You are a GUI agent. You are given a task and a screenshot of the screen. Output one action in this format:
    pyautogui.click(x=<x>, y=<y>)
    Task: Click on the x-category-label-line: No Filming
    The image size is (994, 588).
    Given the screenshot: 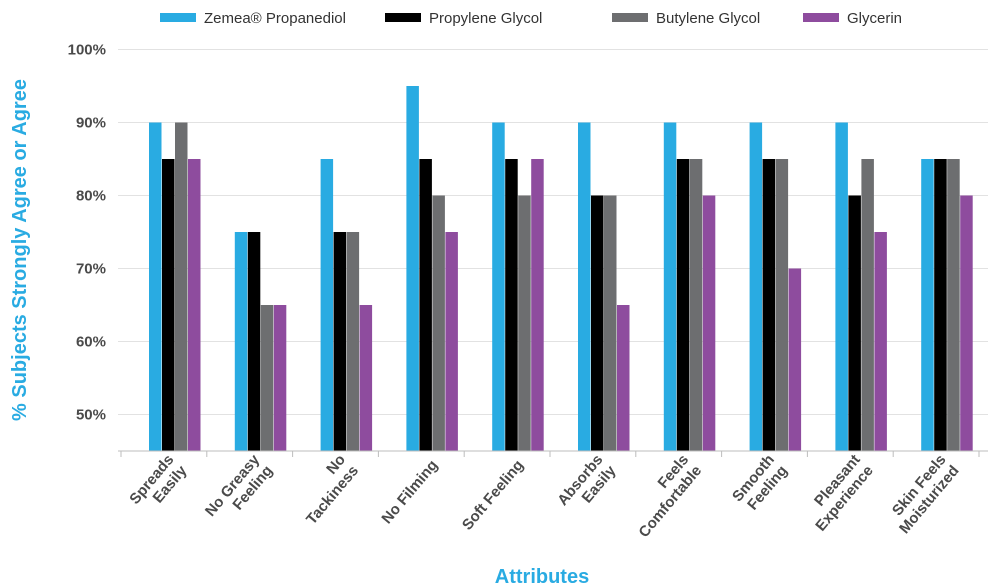 What is the action you would take?
    pyautogui.click(x=409, y=492)
    